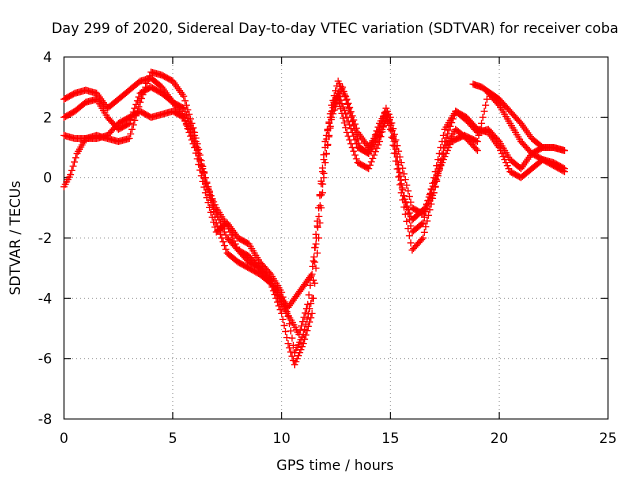  I want to click on x-axis-label: GPS time / hours, so click(334, 466).